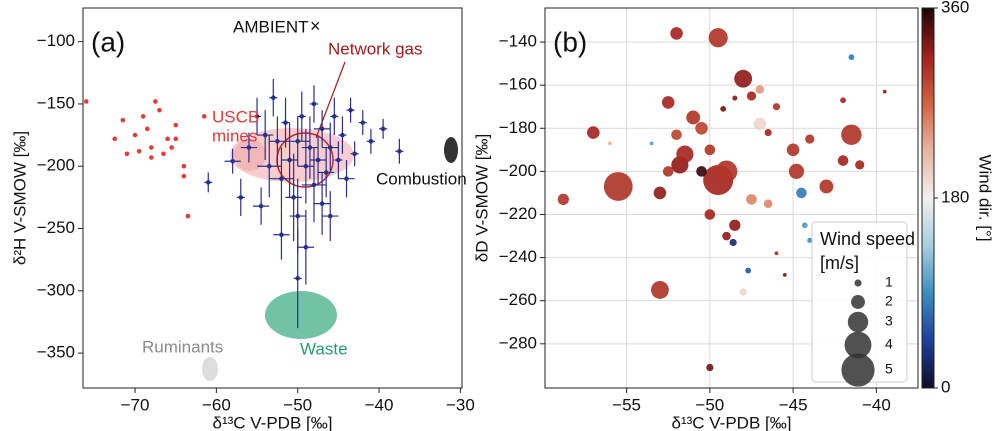  What do you see at coordinates (955, 8) in the screenshot?
I see `colorbar-tick-label: 360` at bounding box center [955, 8].